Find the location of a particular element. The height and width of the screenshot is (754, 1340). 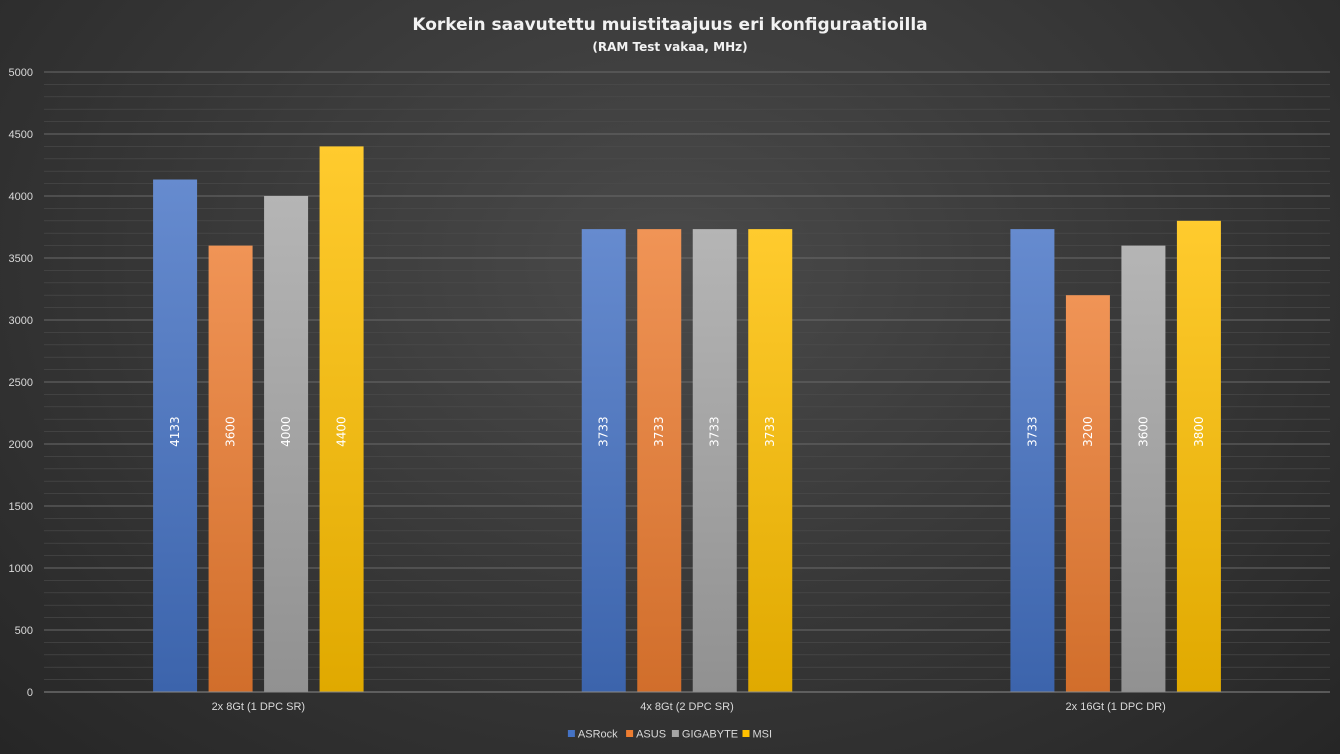

y-tick-label: 4500 is located at coordinates (21, 135).